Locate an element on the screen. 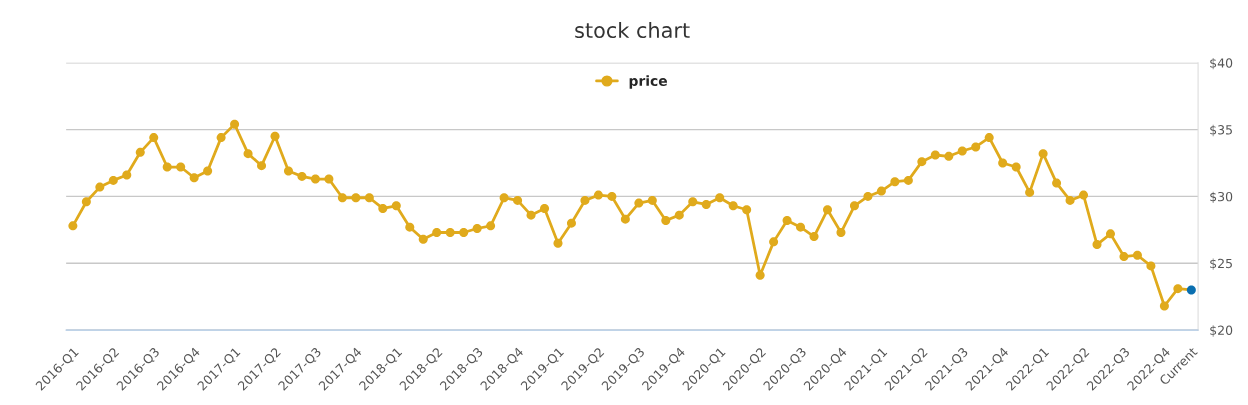 The image size is (1248, 405). y-tick-label: $20 is located at coordinates (1221, 331).